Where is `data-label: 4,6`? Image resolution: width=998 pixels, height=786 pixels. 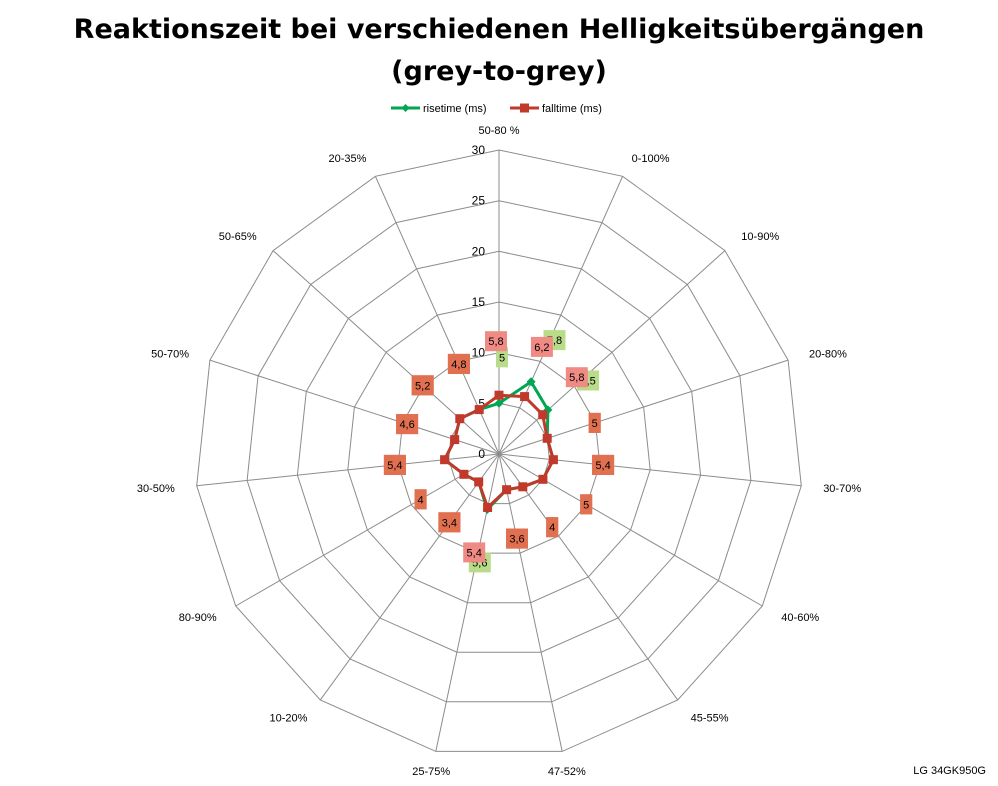 data-label: 4,6 is located at coordinates (406, 425).